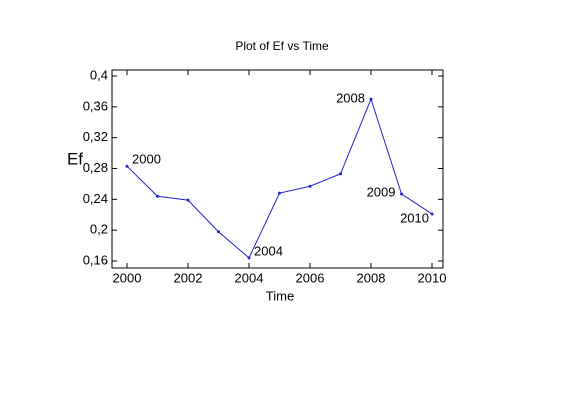 Image resolution: width=563 pixels, height=405 pixels. I want to click on x-tick-label: 2006, so click(310, 277).